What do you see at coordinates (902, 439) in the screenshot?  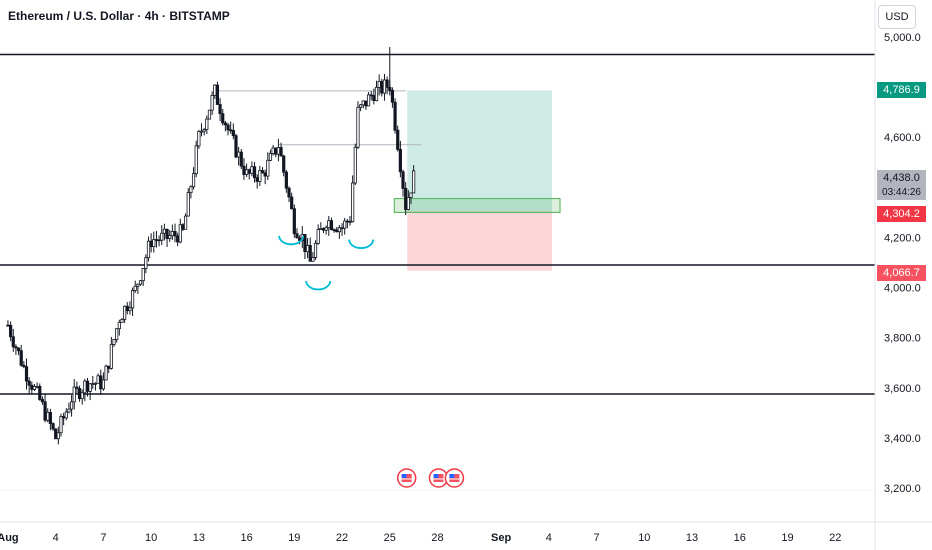 I see `y-tick-label: 3,400.0` at bounding box center [902, 439].